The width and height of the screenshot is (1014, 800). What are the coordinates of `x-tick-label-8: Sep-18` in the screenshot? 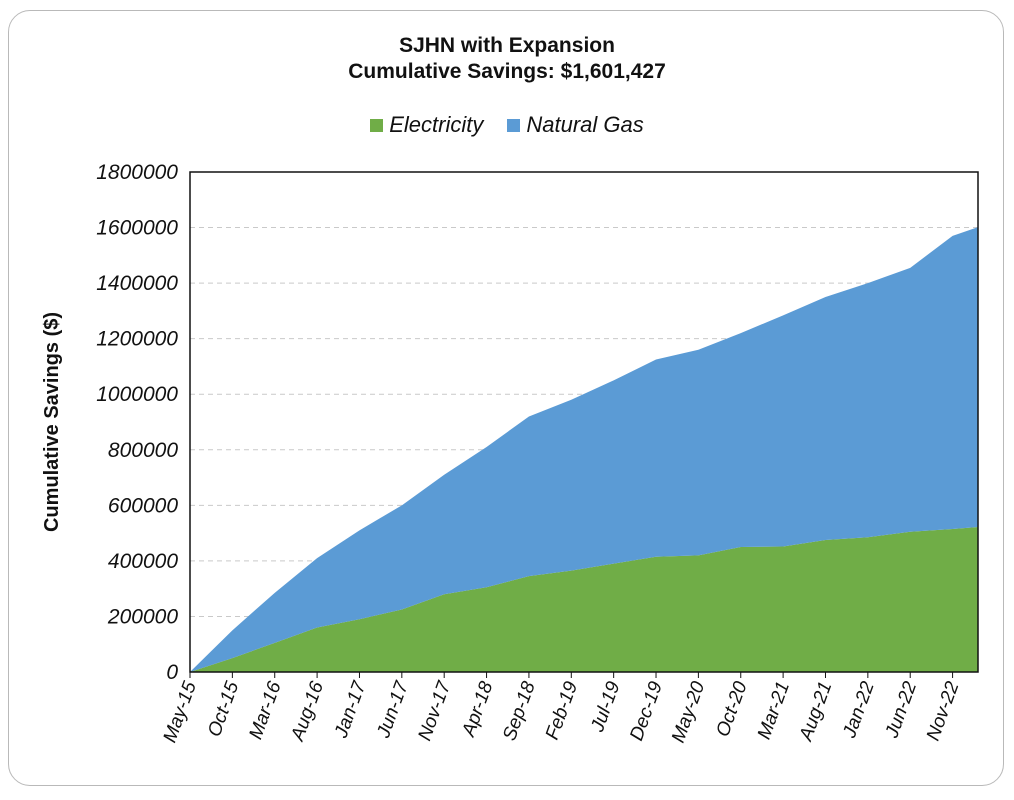 It's located at (519, 710).